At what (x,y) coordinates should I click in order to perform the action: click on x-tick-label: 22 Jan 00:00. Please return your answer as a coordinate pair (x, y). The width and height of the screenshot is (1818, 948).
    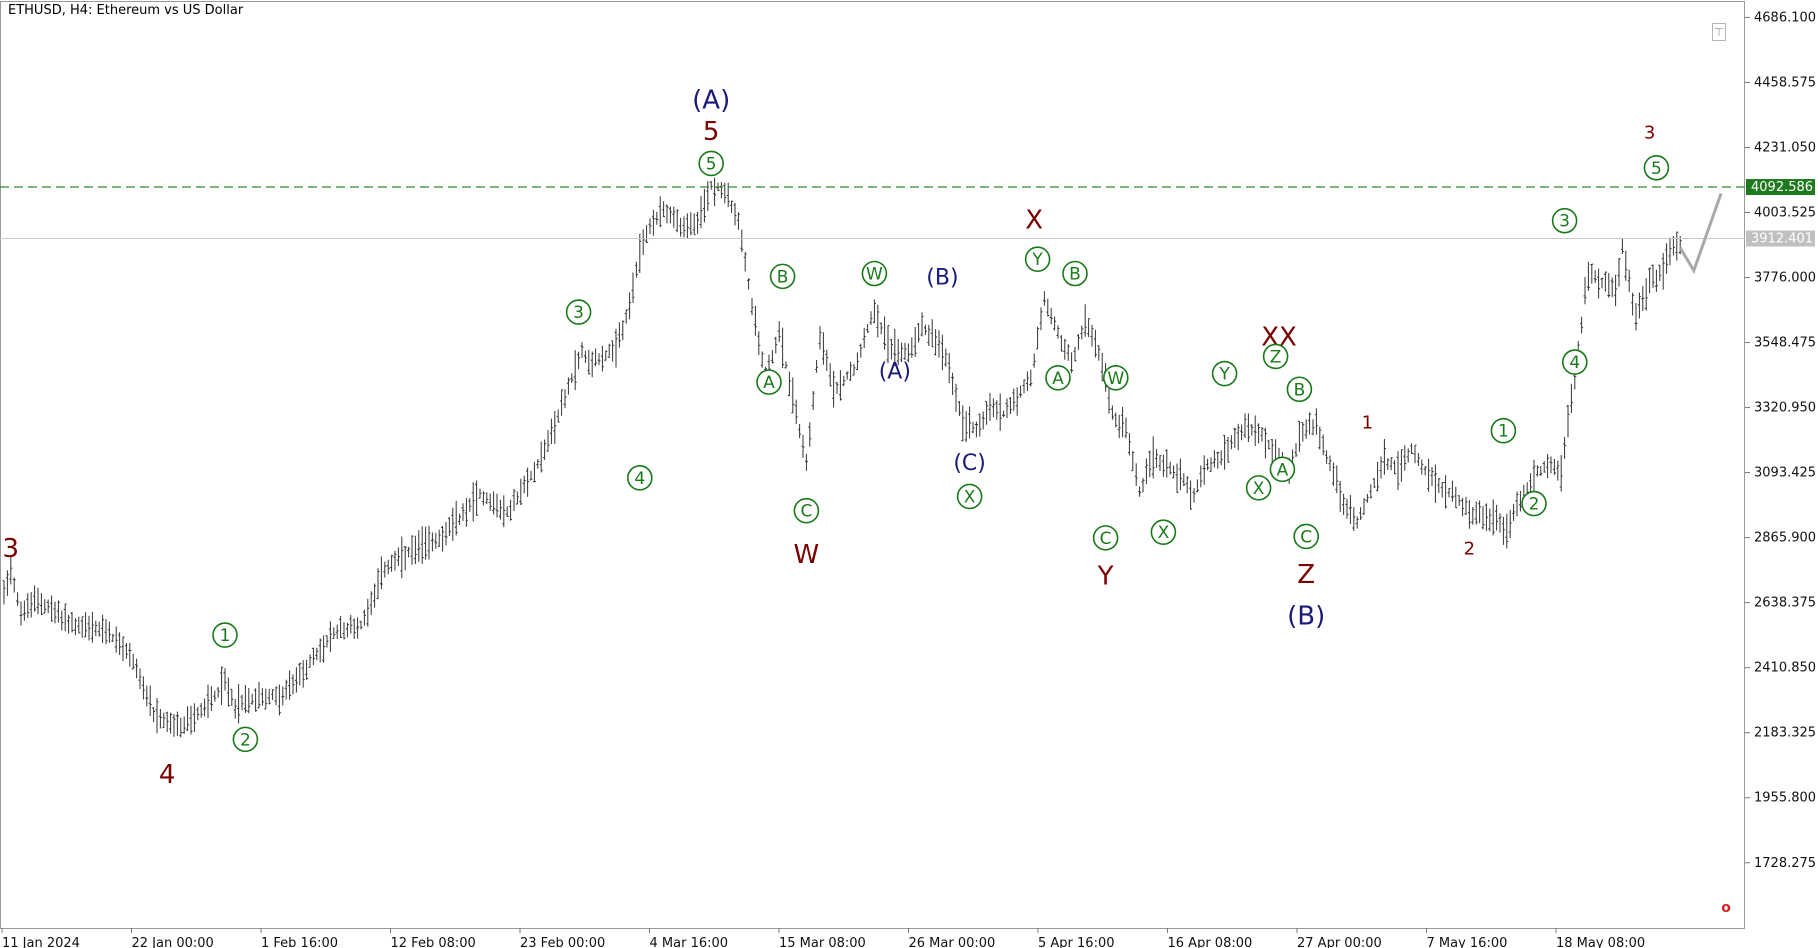
    Looking at the image, I should click on (173, 942).